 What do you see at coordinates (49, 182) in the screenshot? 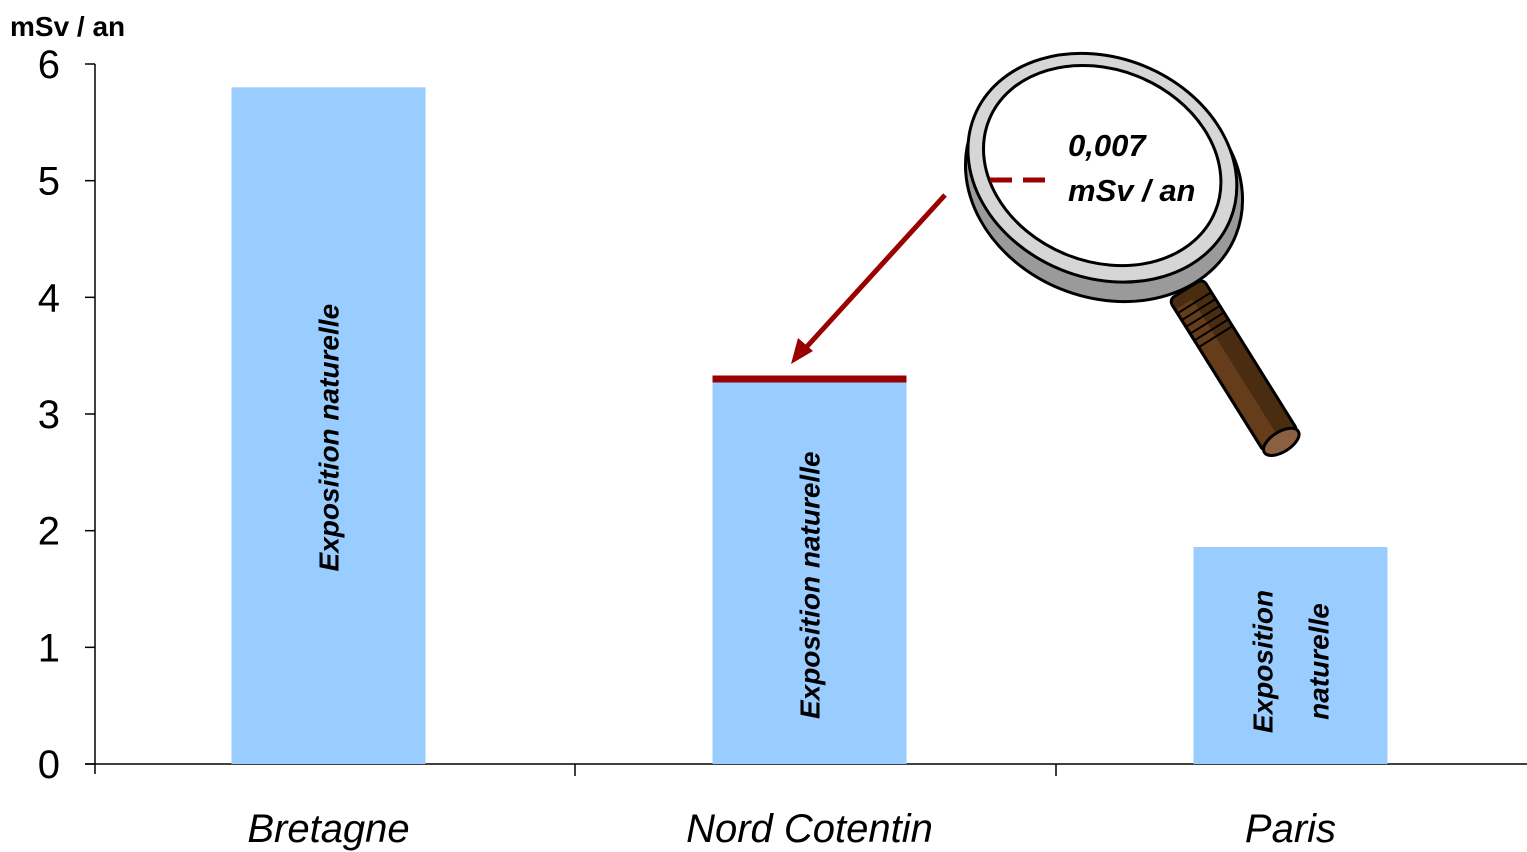
I see `y-tick-label: 5` at bounding box center [49, 182].